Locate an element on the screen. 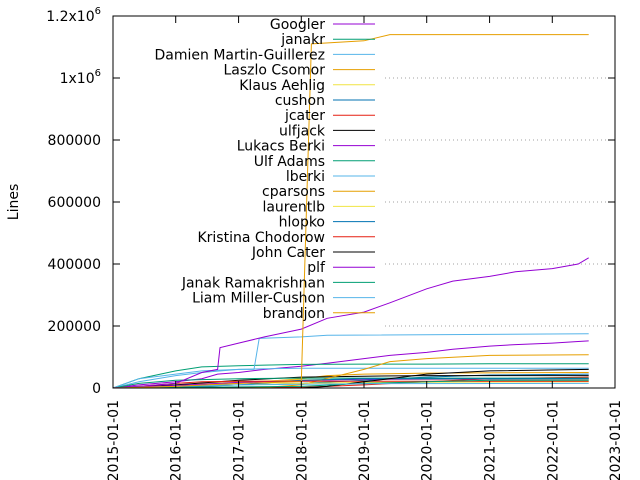 This screenshot has width=640, height=480. x-tick-label: 2019-01-01 is located at coordinates (365, 440).